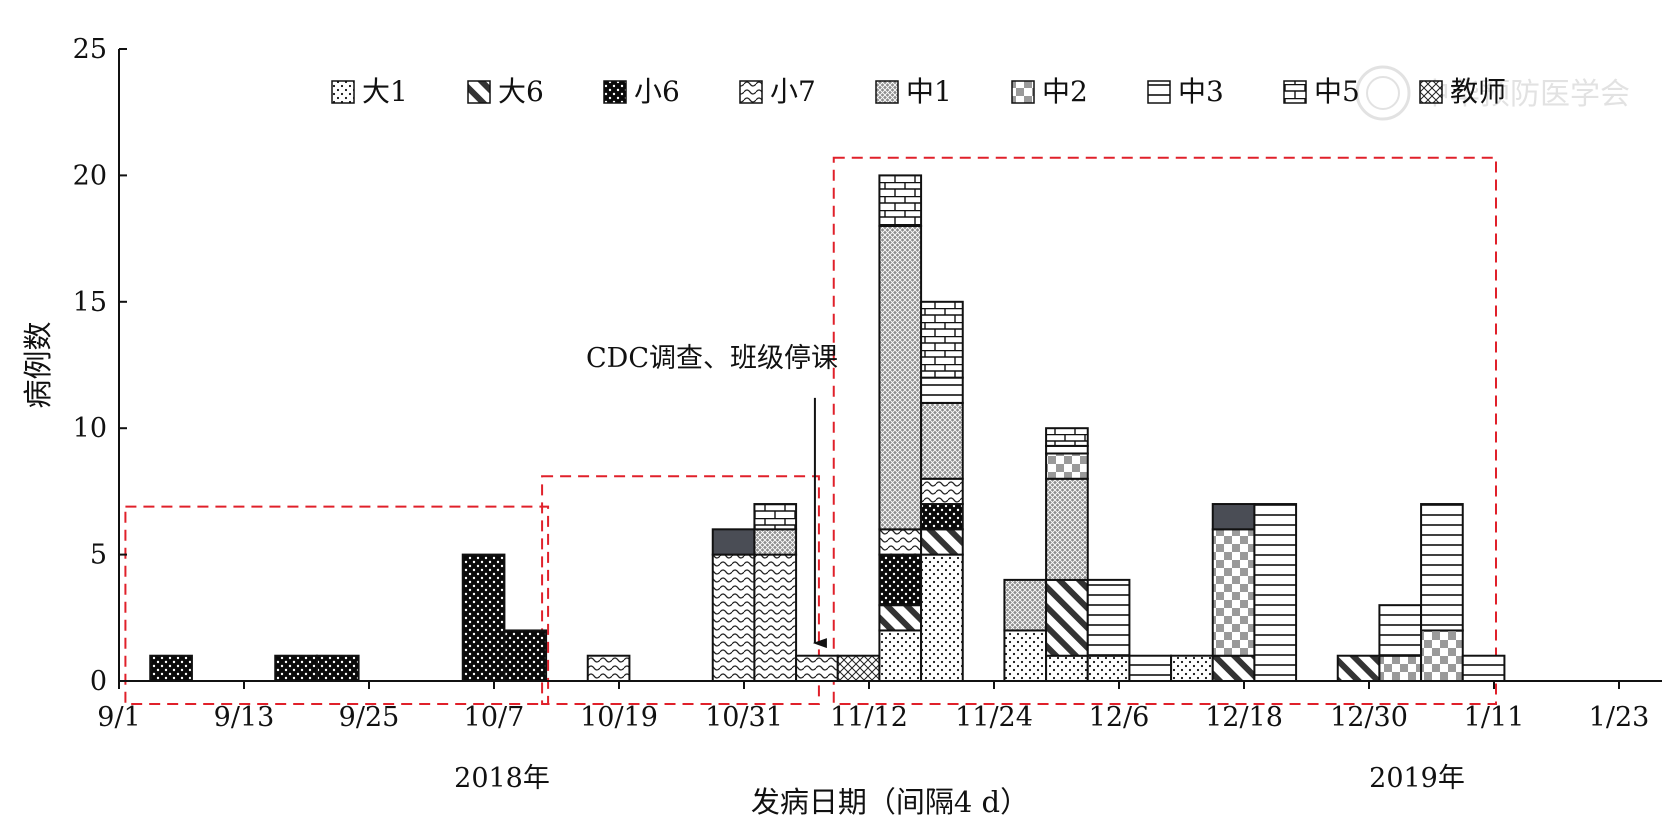 Image resolution: width=1676 pixels, height=827 pixels. I want to click on legend-item-大6: 大6, so click(505, 91).